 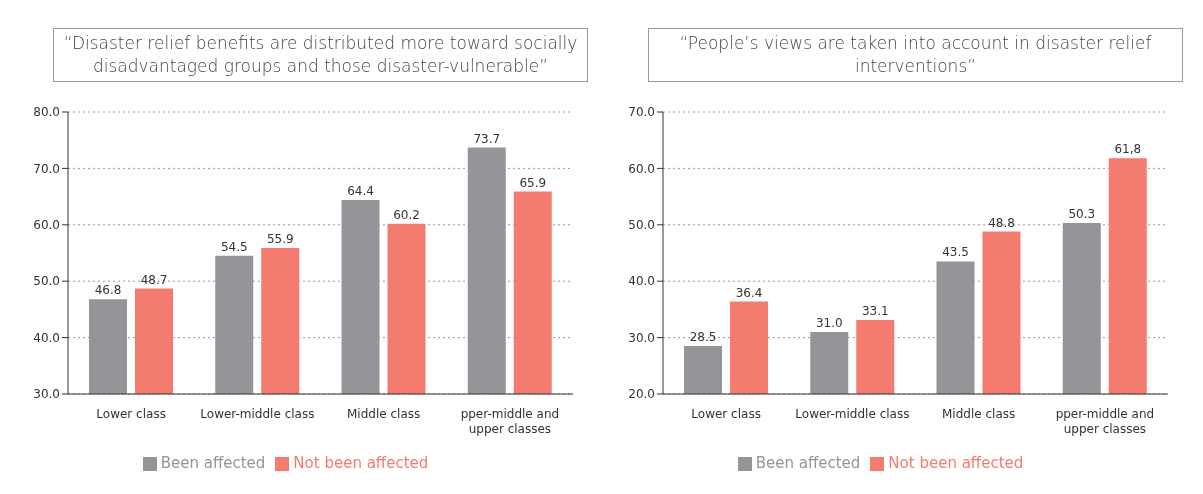 I want to click on data-label: 46.8, so click(x=108, y=290).